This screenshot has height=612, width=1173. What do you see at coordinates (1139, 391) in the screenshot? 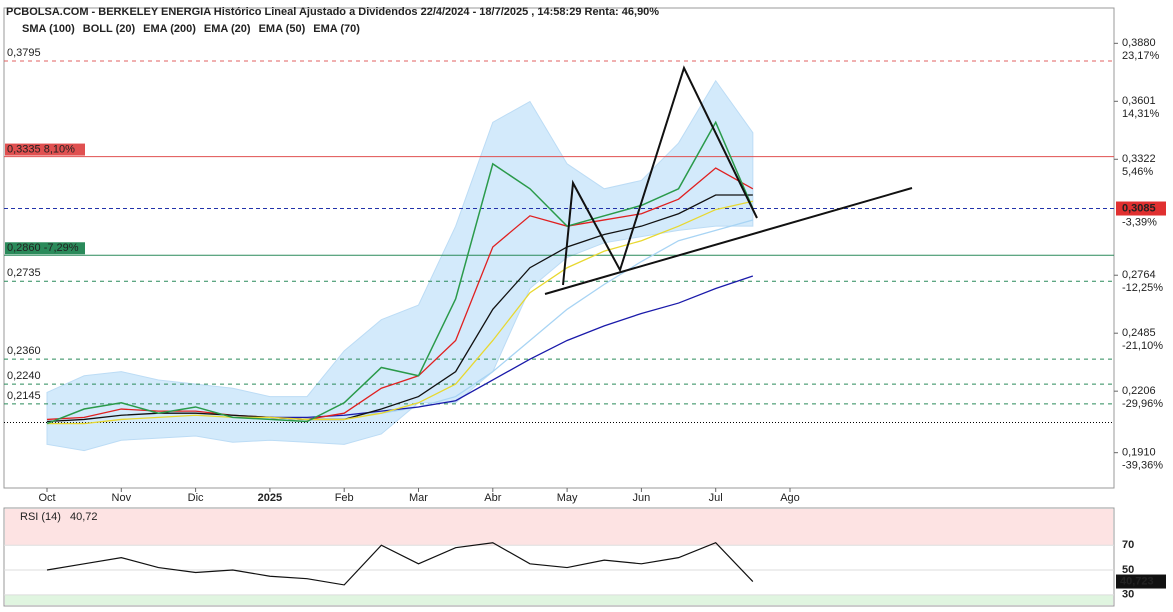
I see `y-tick-label: 0,2206` at bounding box center [1139, 391].